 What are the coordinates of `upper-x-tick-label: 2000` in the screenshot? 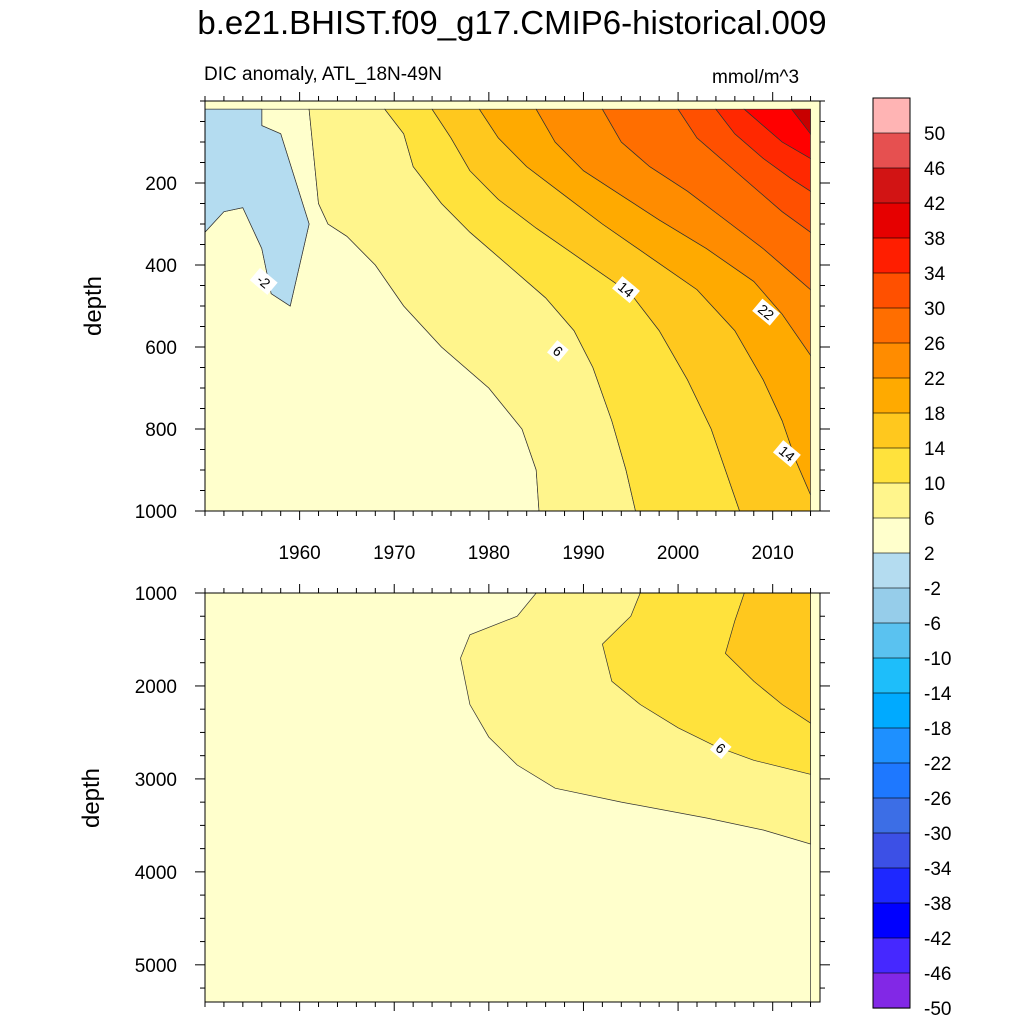 It's located at (678, 553).